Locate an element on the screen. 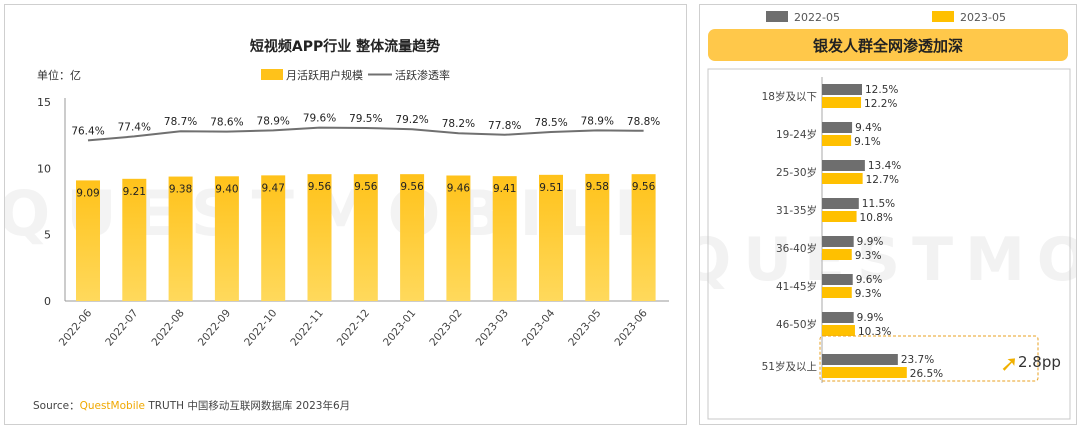 The image size is (1080, 429). bar-2022-05-label: 9.4% is located at coordinates (868, 128).